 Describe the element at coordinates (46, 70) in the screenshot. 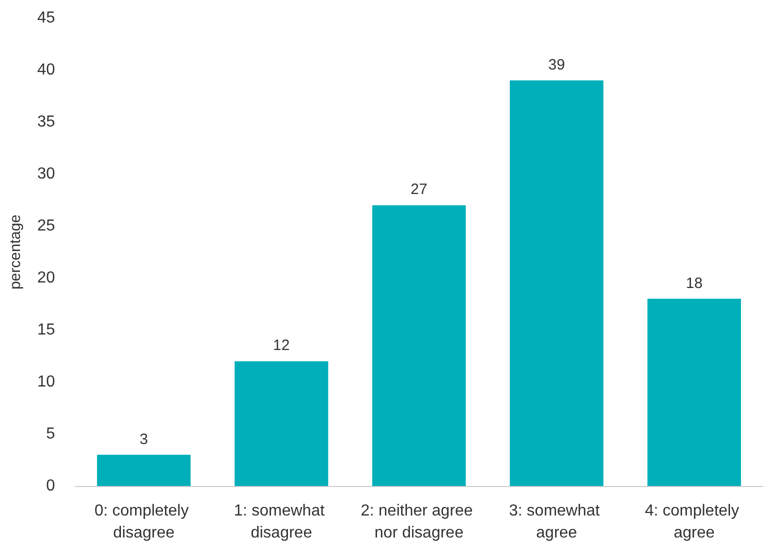

I see `y-tick-label: 40` at that location.